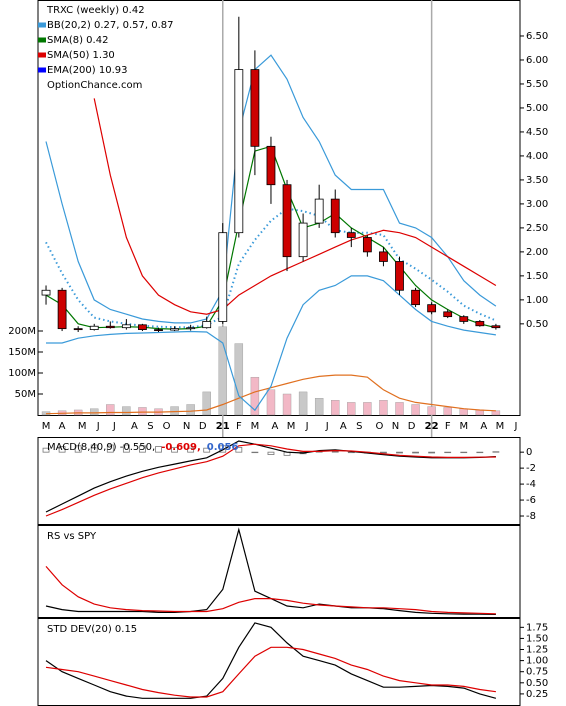 Image resolution: width=566 pixels, height=706 pixels. What do you see at coordinates (537, 132) in the screenshot?
I see `y-tick-label: 4.50` at bounding box center [537, 132].